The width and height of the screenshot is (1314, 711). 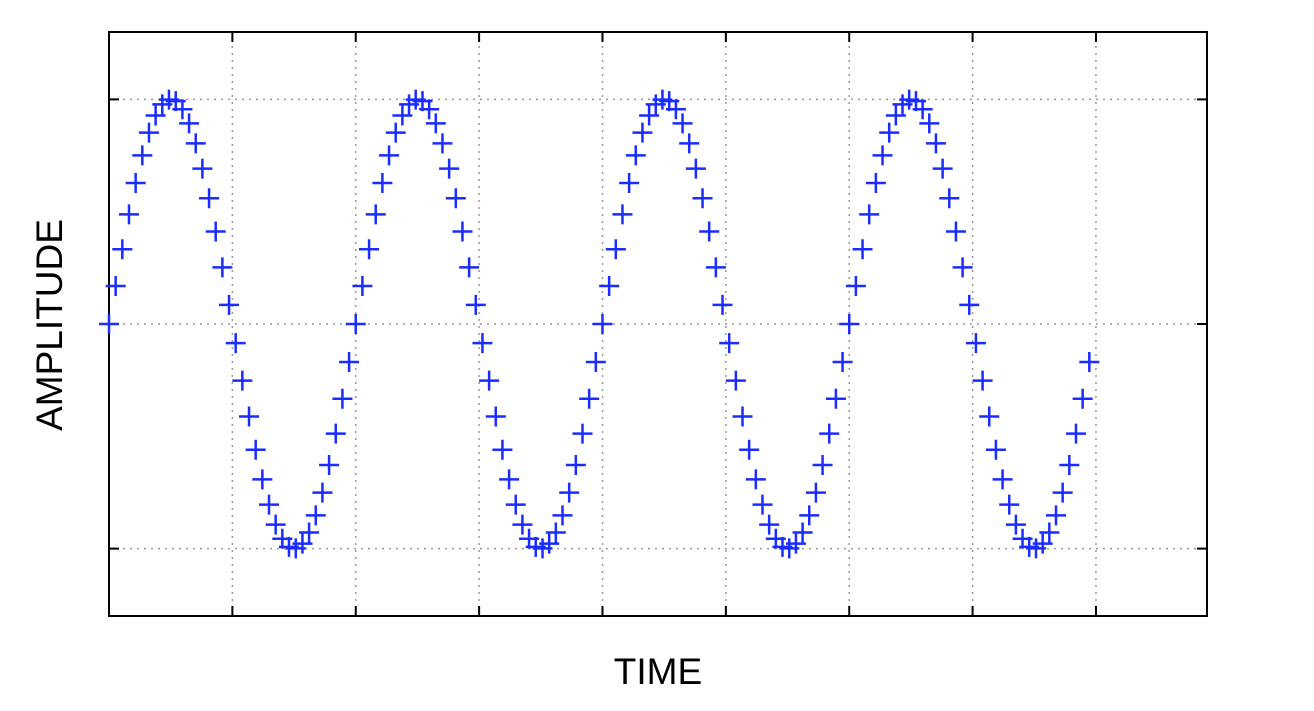 I want to click on x-axis-label: TIME, so click(x=658, y=671).